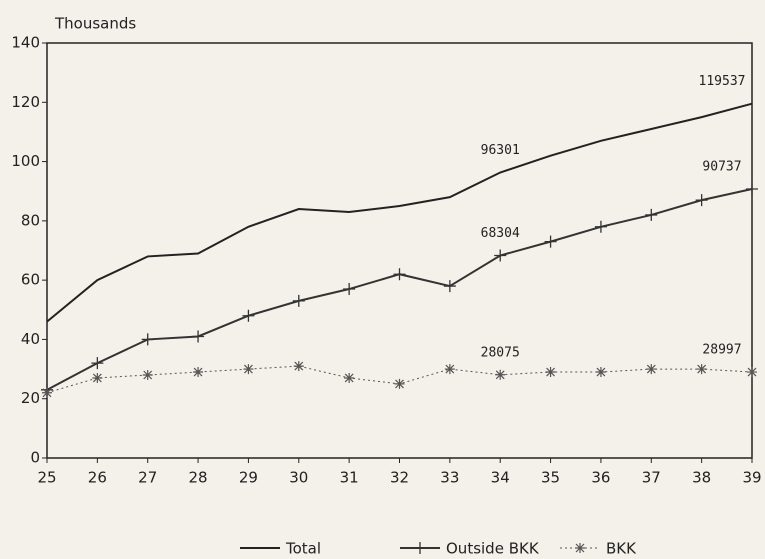 This screenshot has width=765, height=559. What do you see at coordinates (248, 478) in the screenshot?
I see `x-tick-label: 29` at bounding box center [248, 478].